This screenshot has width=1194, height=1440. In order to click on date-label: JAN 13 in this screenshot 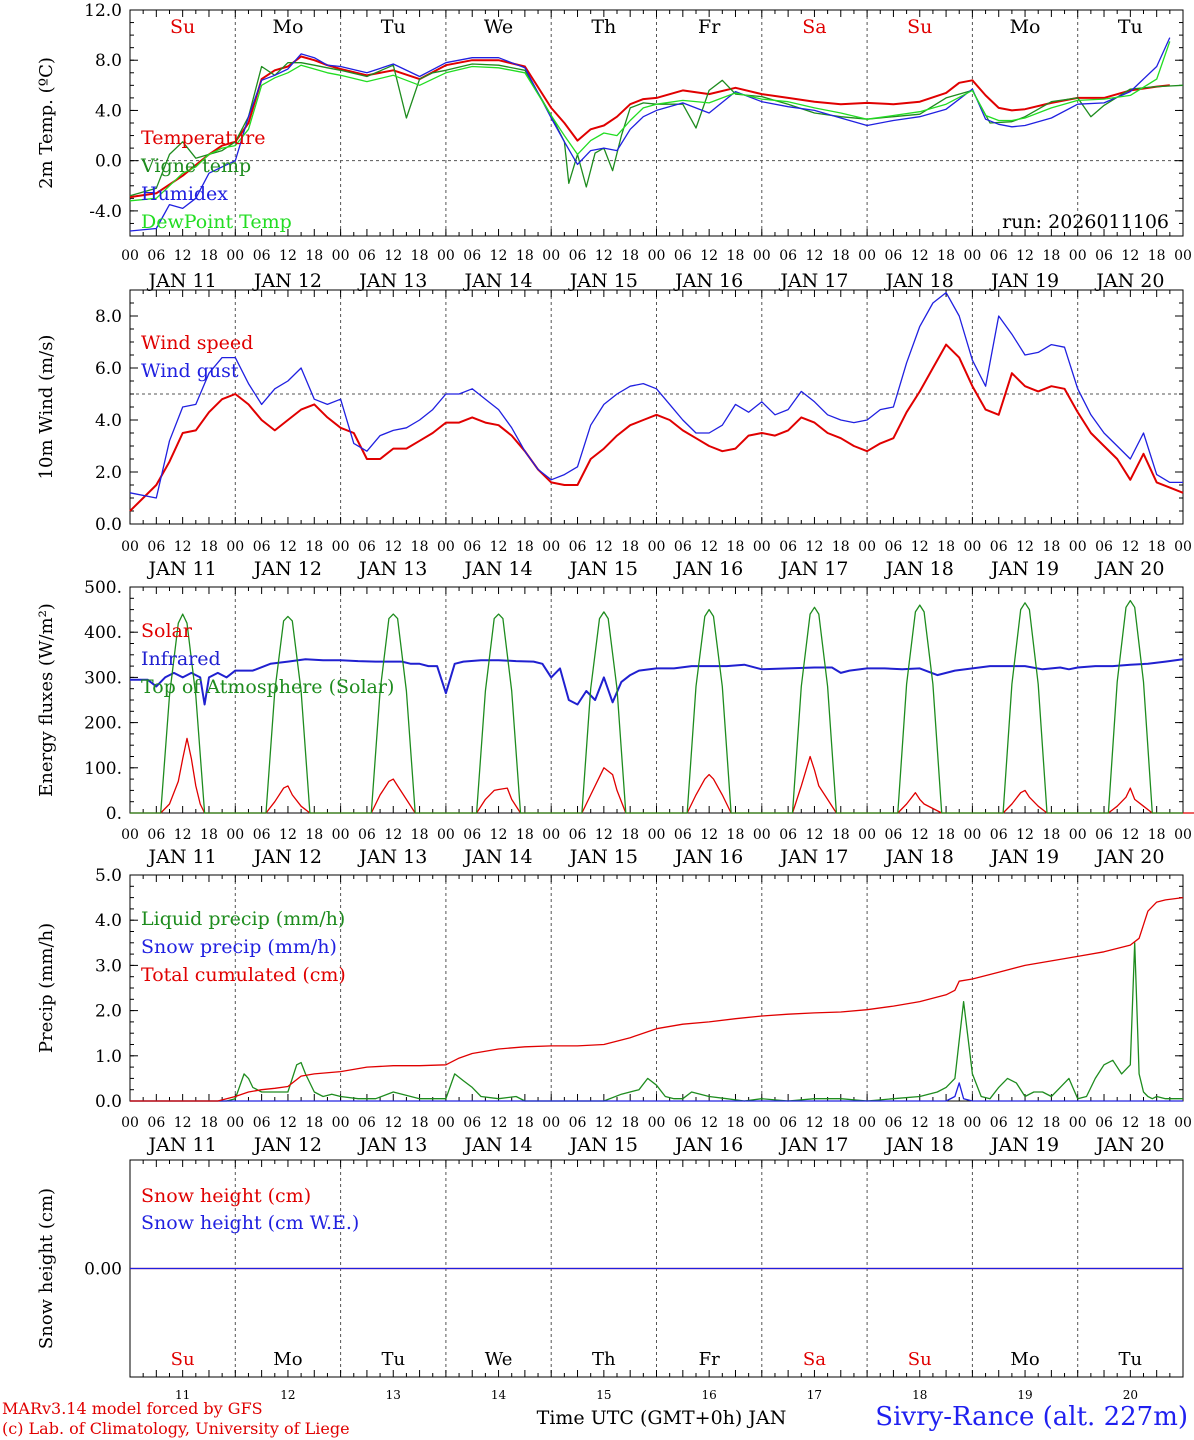, I will do `click(392, 857)`.